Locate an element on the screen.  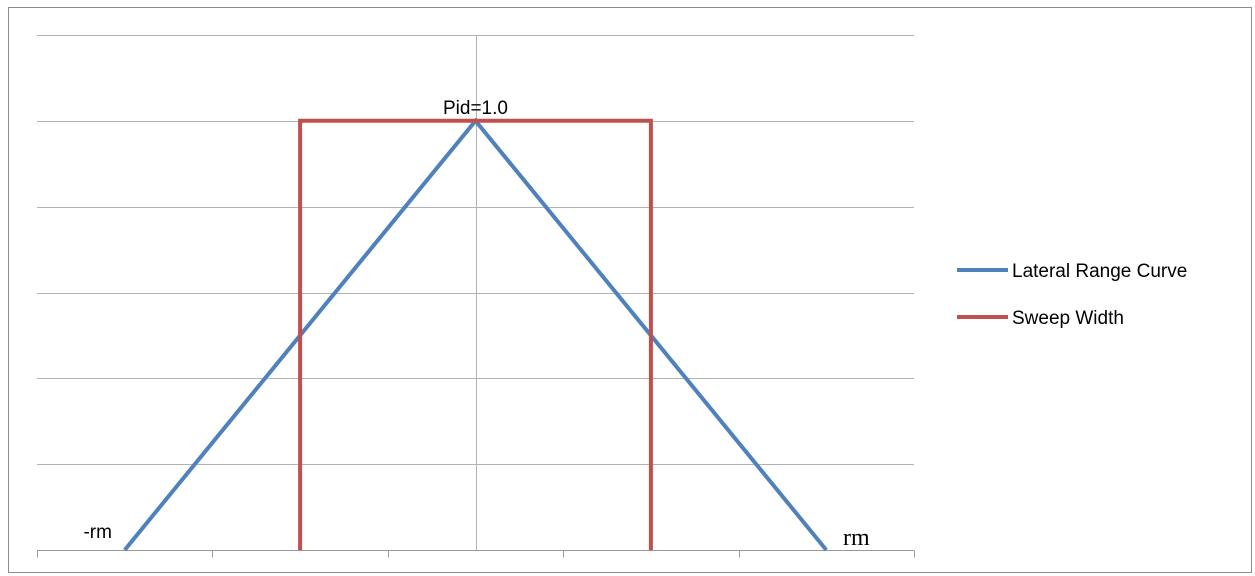
annotation-pid: Pid=1.0 is located at coordinates (475, 108).